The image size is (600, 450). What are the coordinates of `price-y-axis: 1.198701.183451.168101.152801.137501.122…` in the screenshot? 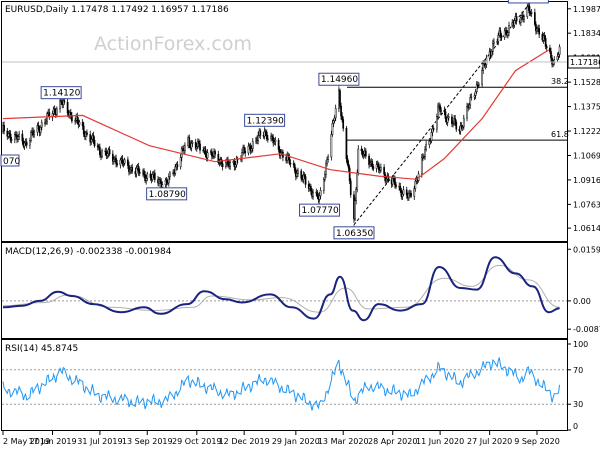 It's located at (583, 119).